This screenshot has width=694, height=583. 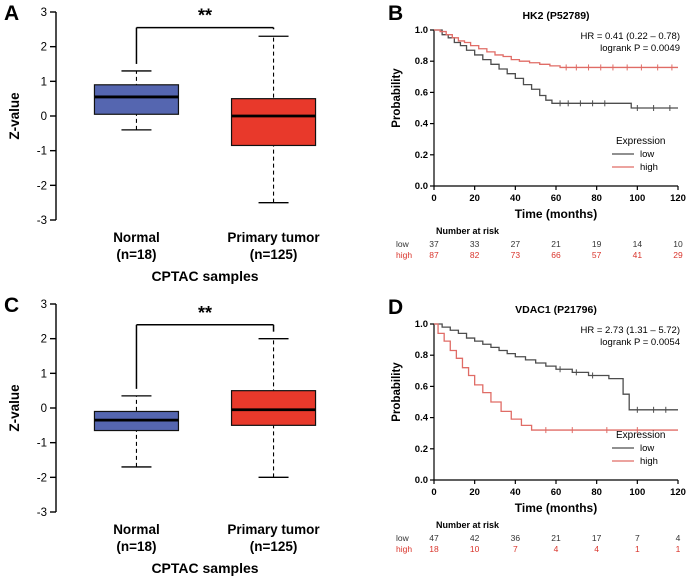 What do you see at coordinates (396, 307) in the screenshot?
I see `panel-d-letter: D` at bounding box center [396, 307].